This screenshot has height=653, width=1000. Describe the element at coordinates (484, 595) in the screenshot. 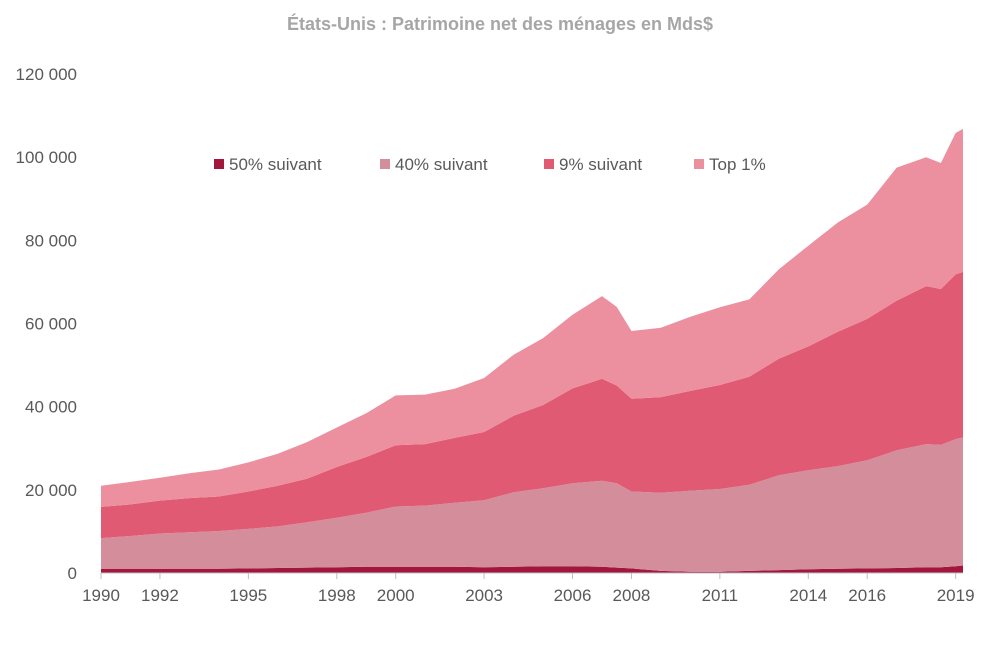

I see `x-tick-label: 2003` at that location.